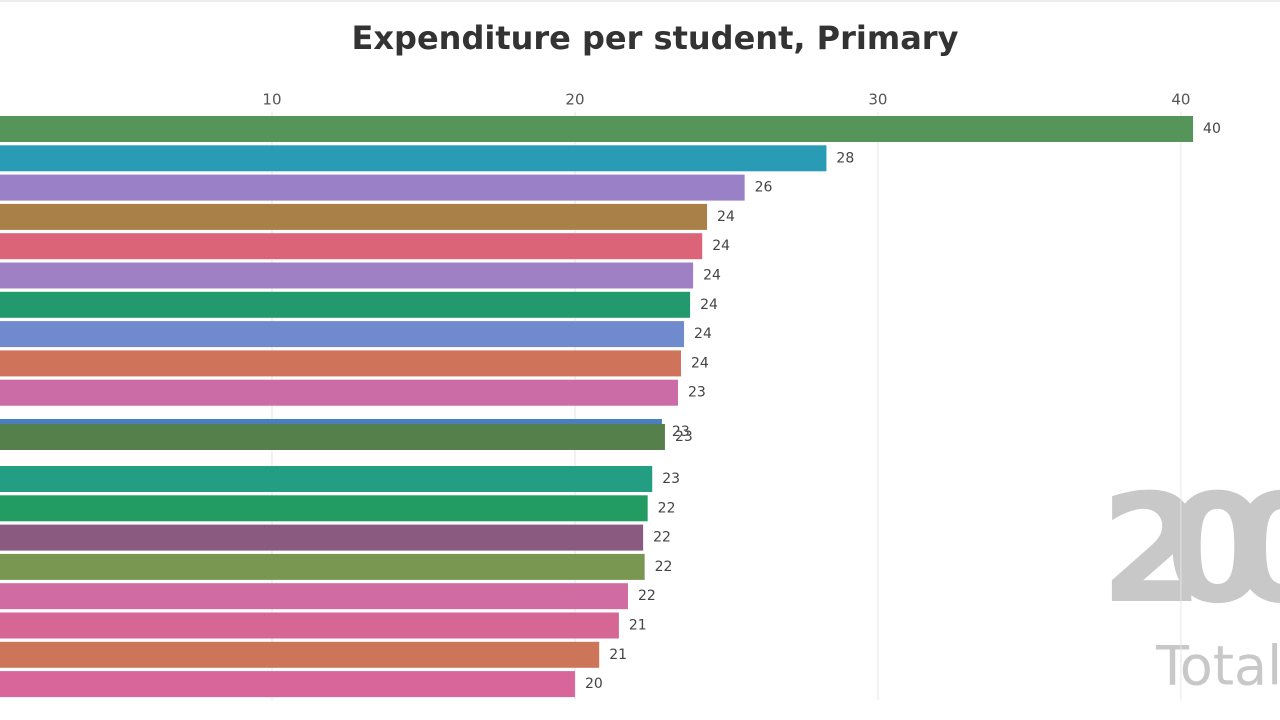  I want to click on value-label: 26, so click(764, 188).